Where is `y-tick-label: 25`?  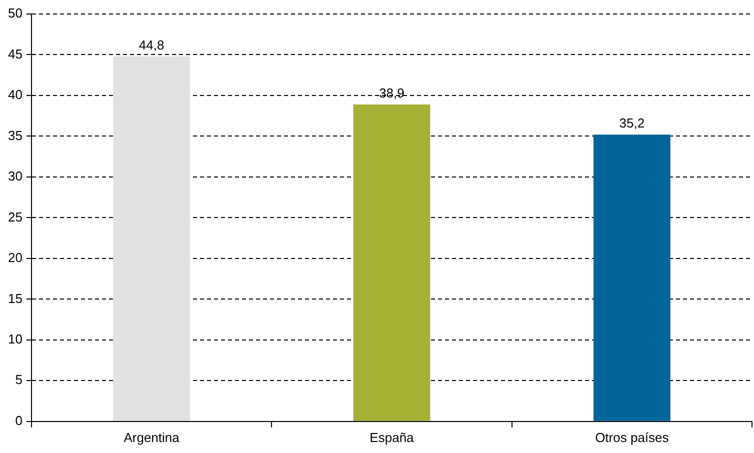
y-tick-label: 25 is located at coordinates (15, 216).